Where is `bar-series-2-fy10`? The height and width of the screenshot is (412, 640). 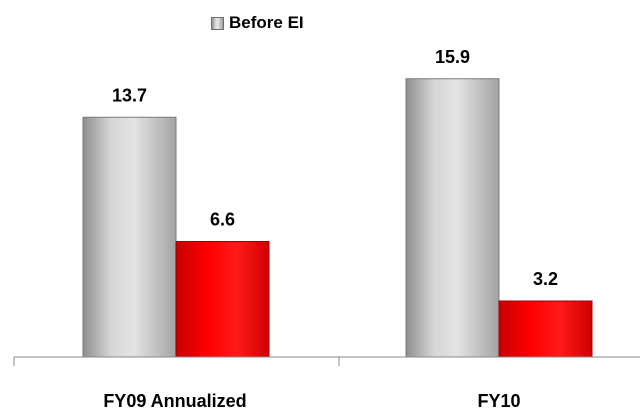 bar-series-2-fy10 is located at coordinates (545, 329).